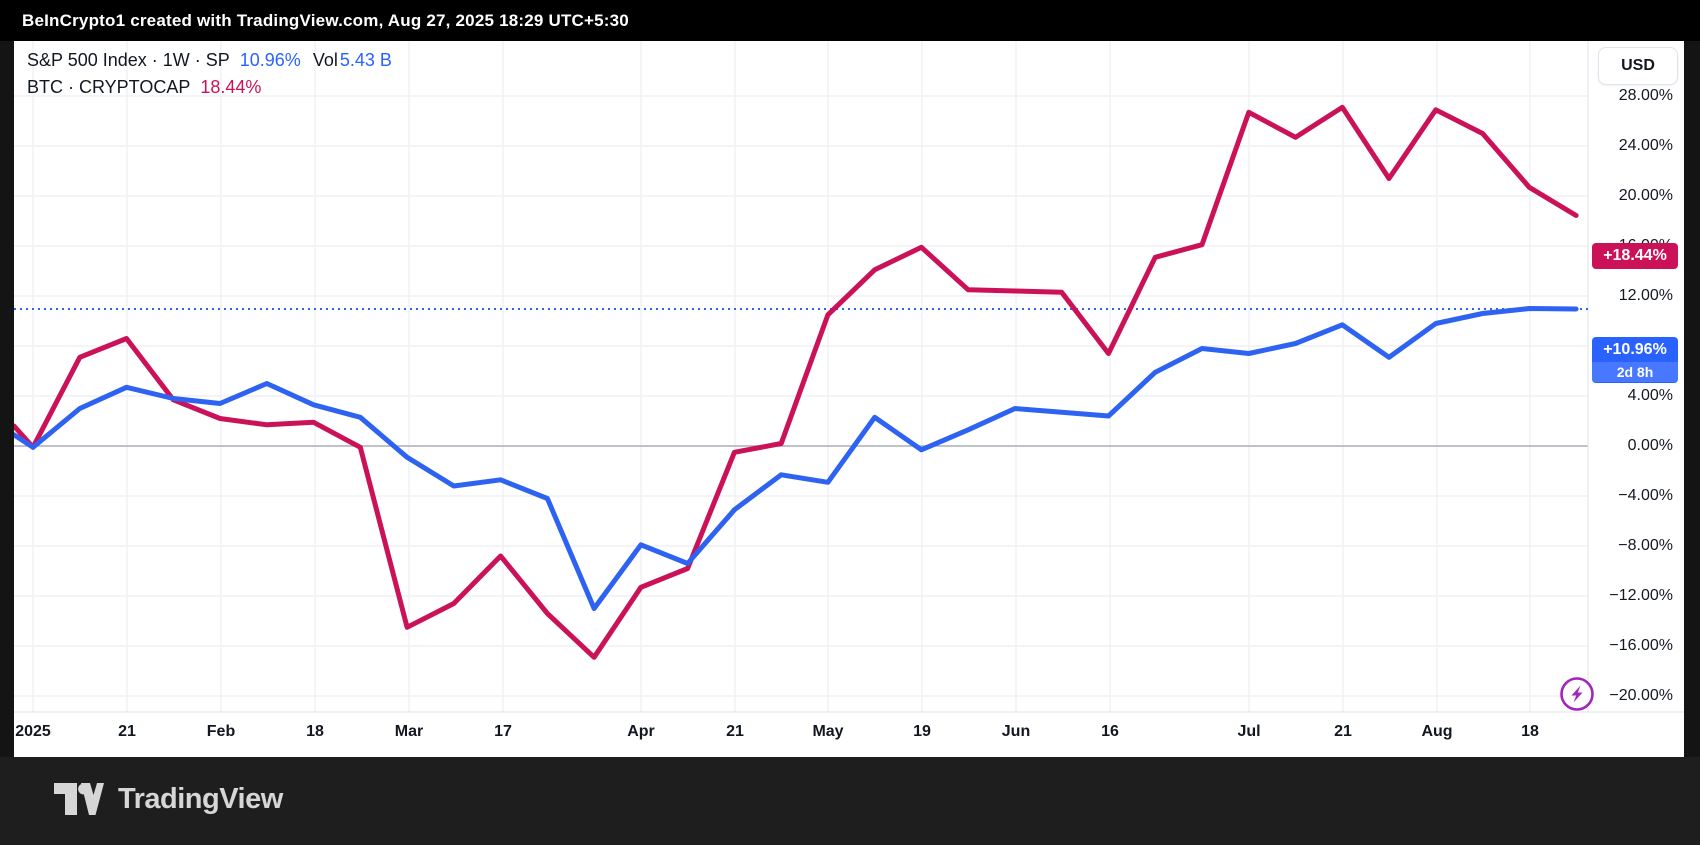 The height and width of the screenshot is (845, 1700). I want to click on volume-value: 5.43 B, so click(365, 60).